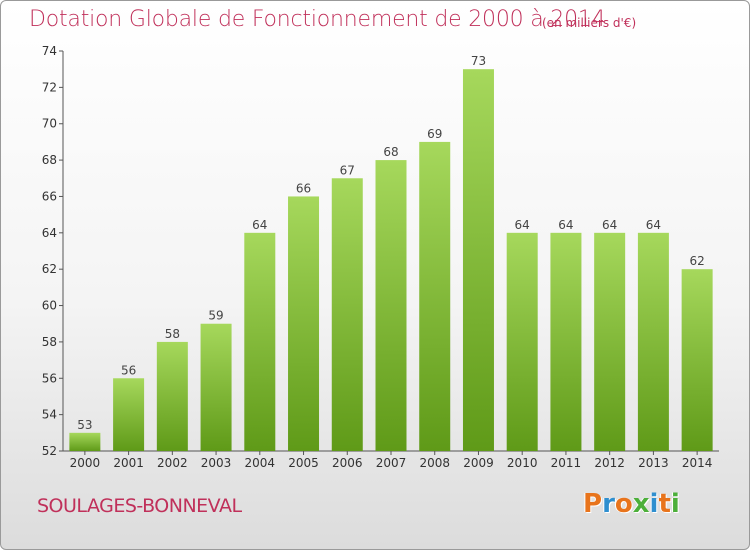 The image size is (750, 550). Describe the element at coordinates (49, 451) in the screenshot. I see `y-tick-label: 52` at that location.